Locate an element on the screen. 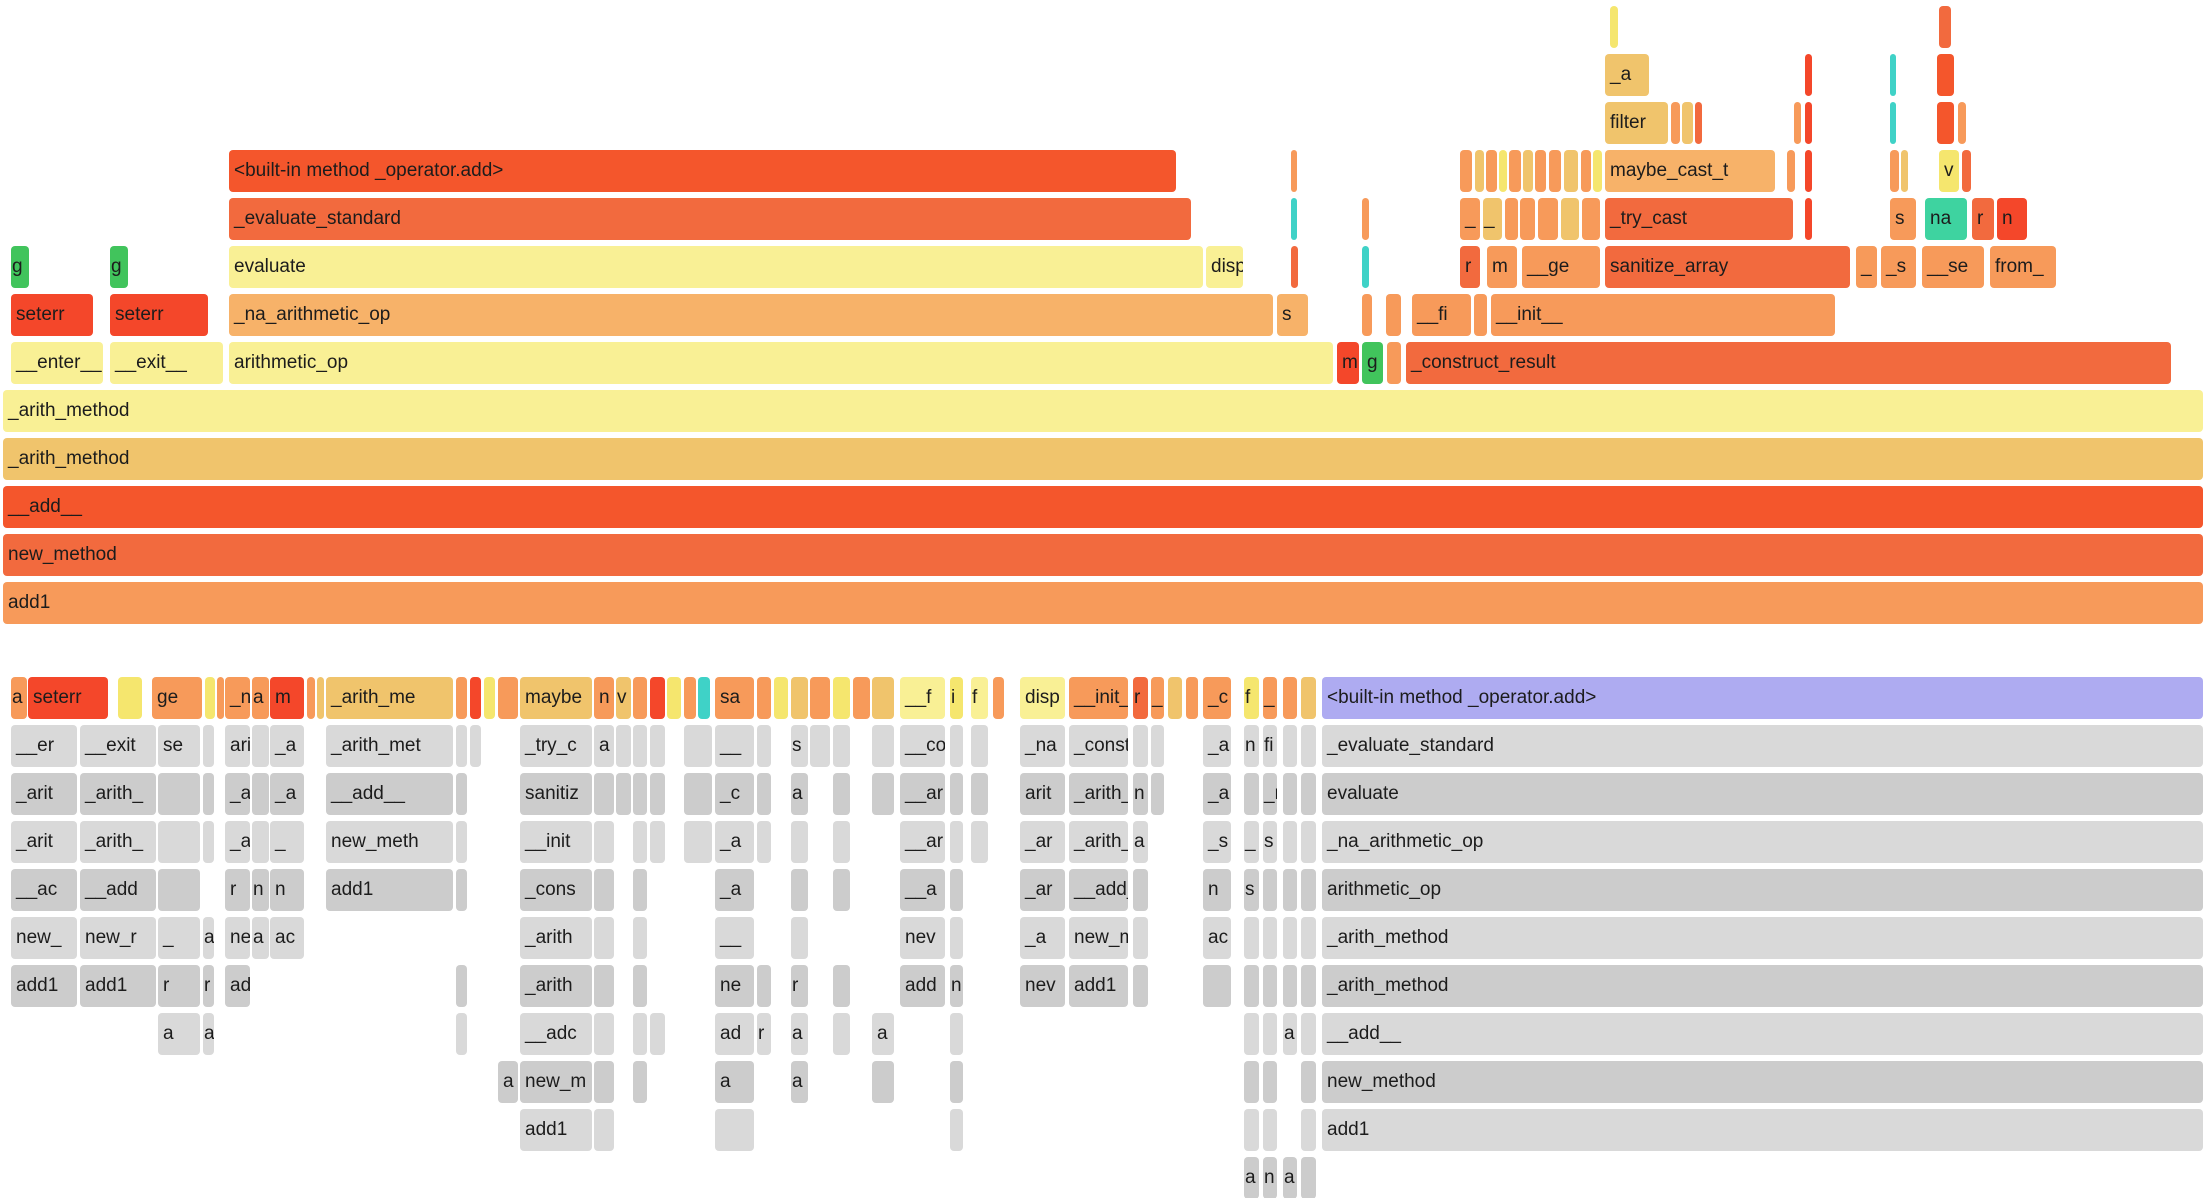 This screenshot has width=2206, height=1198. frame-ne: ne is located at coordinates (734, 986).